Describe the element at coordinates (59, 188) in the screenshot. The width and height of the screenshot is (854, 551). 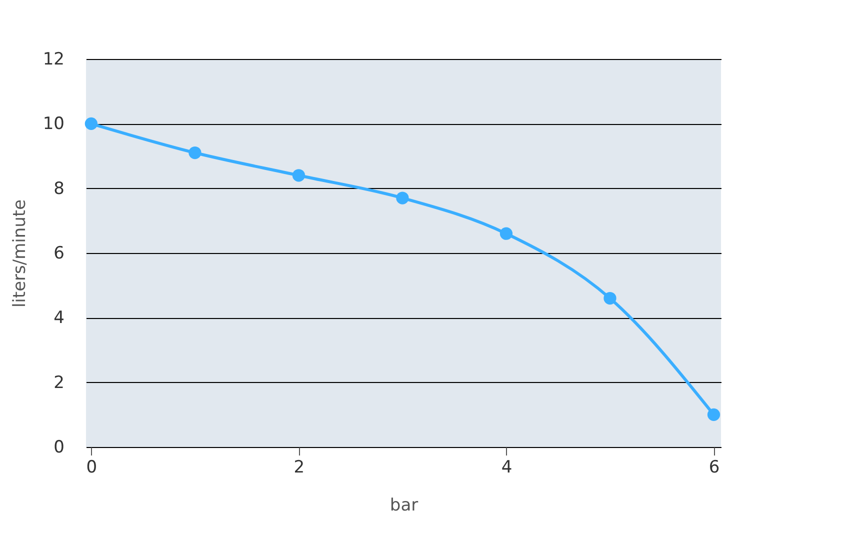
I see `y-tick-label: 8` at that location.